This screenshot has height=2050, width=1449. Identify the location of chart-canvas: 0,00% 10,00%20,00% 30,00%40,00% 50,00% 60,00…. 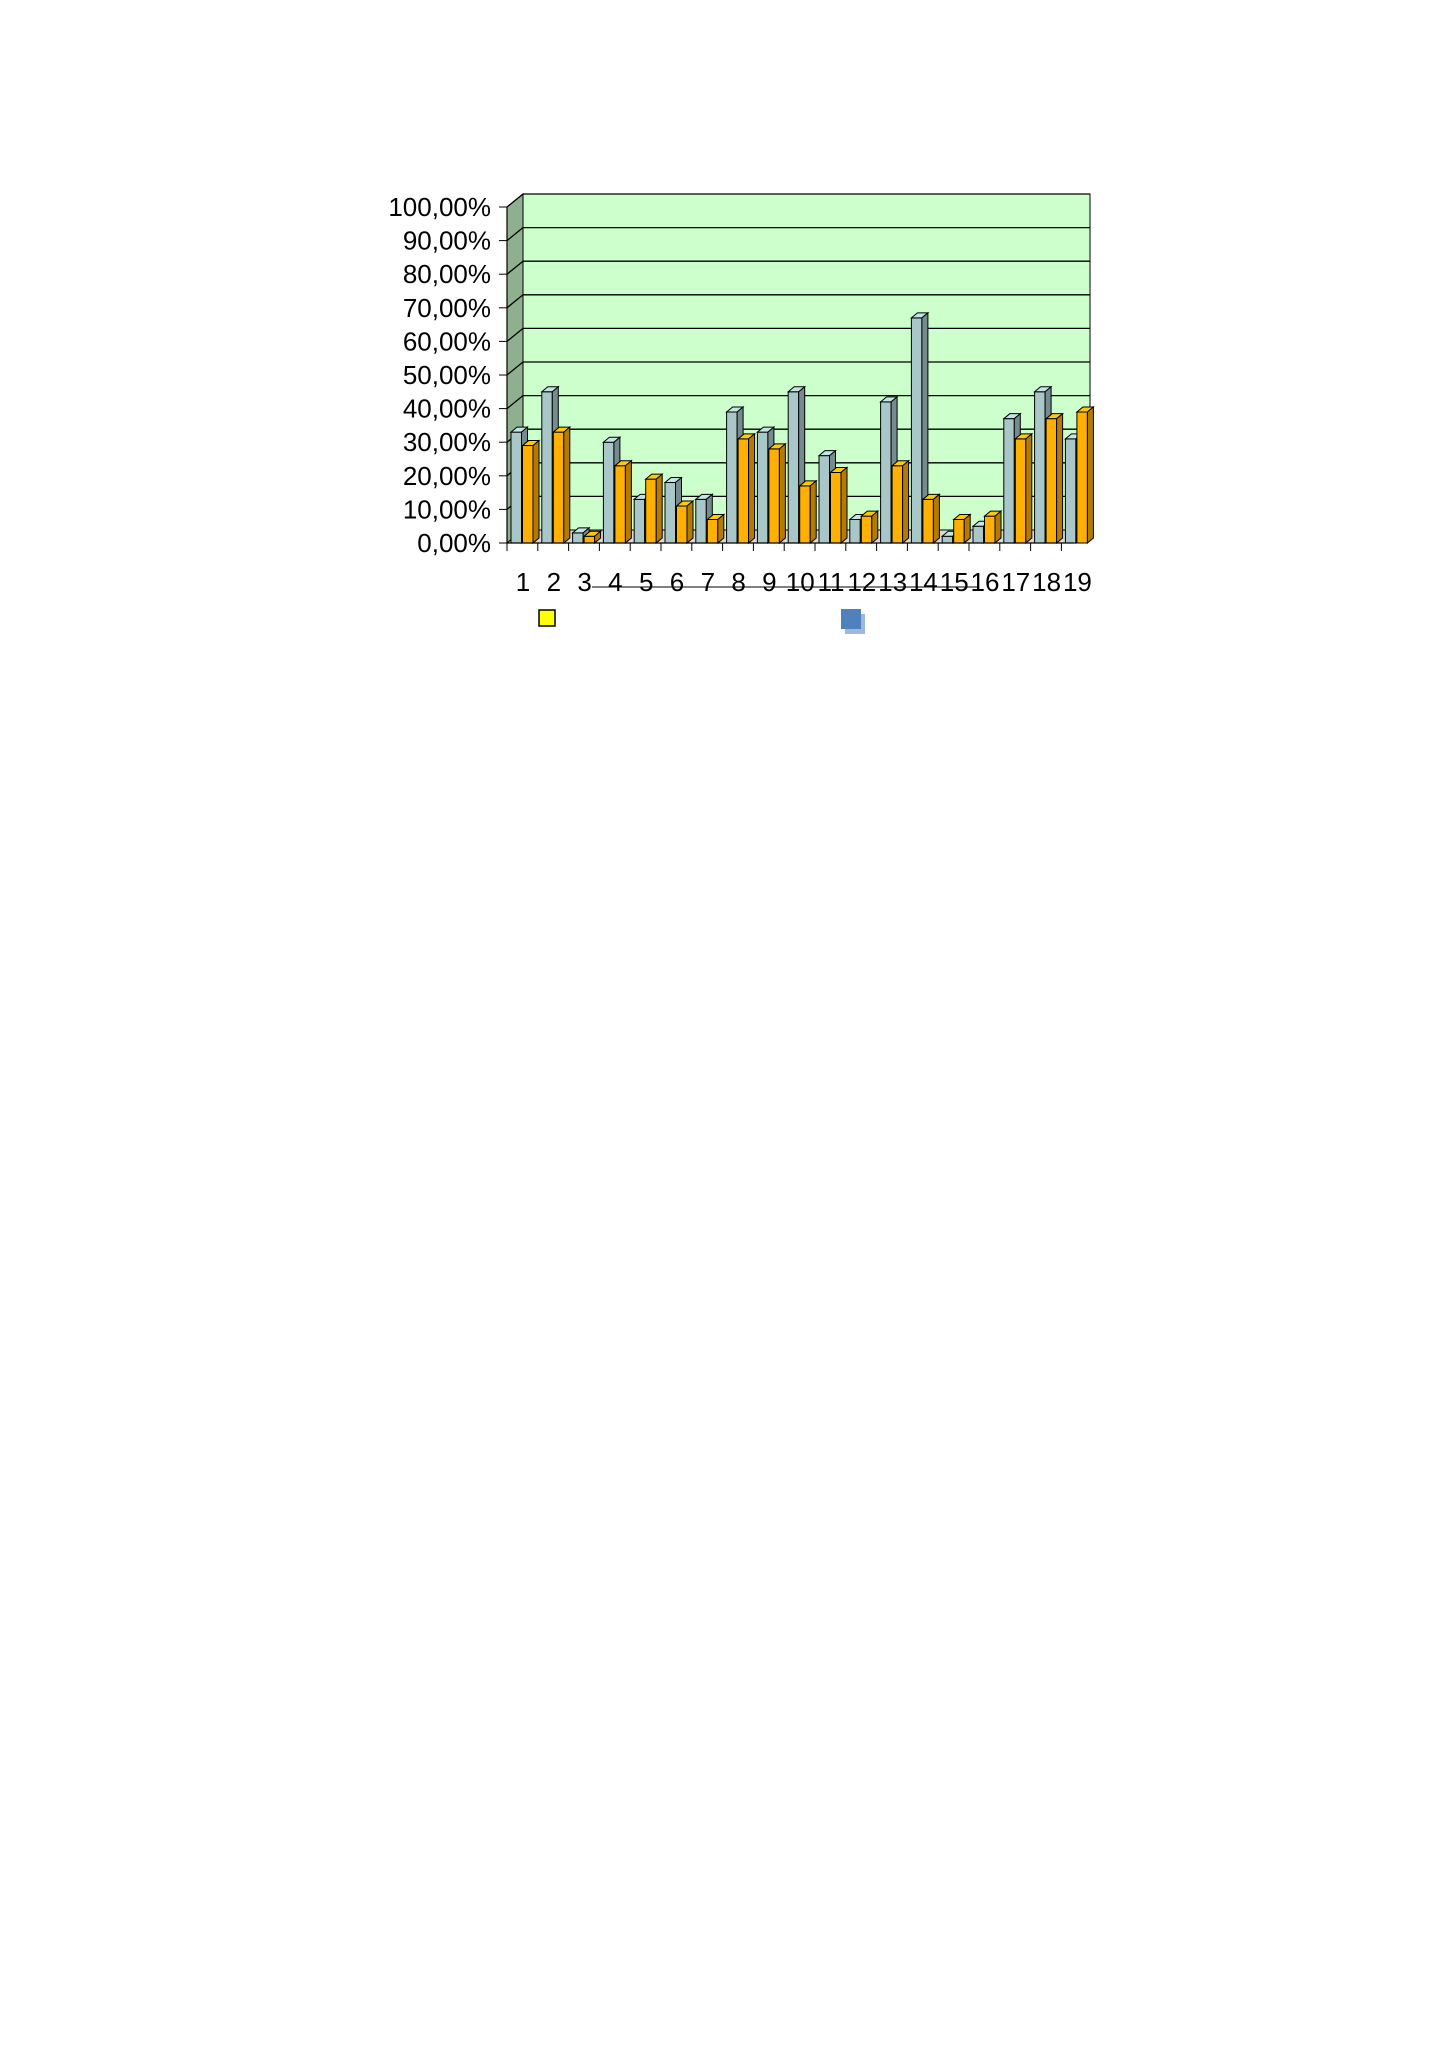
(741, 413).